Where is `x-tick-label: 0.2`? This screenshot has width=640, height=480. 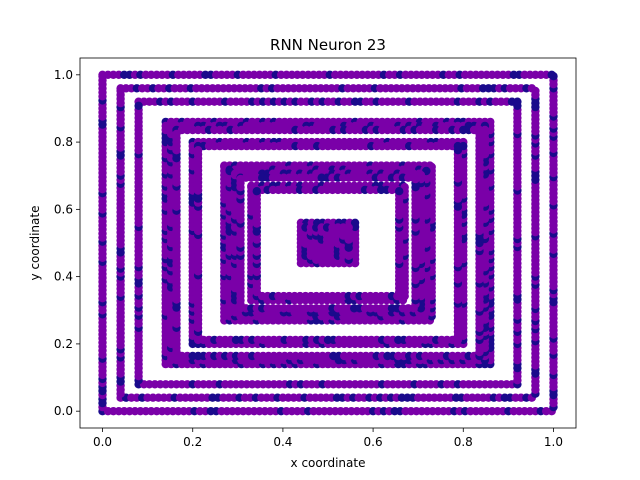 x-tick-label: 0.2 is located at coordinates (192, 442).